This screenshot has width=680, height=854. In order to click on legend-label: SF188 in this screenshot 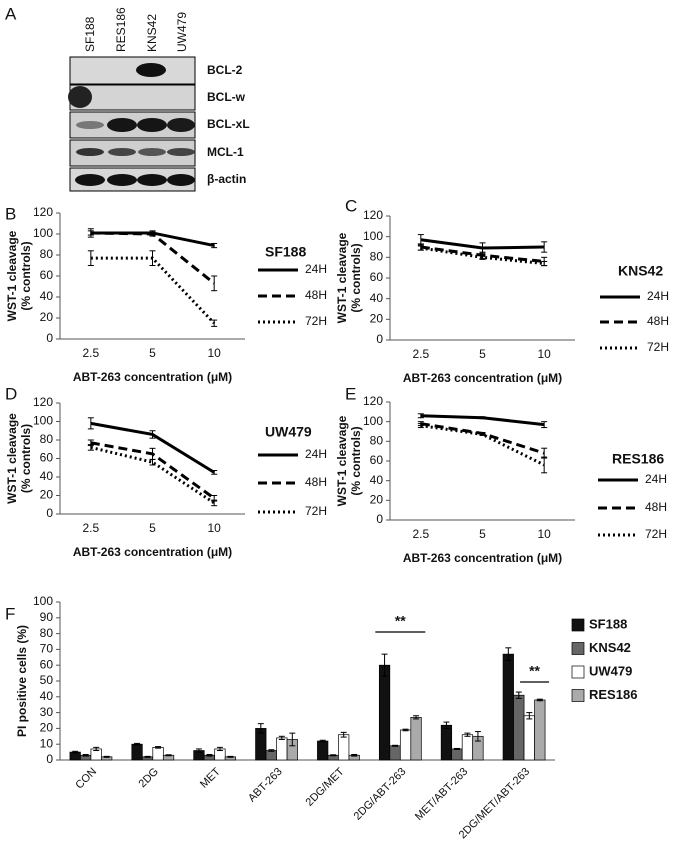, I will do `click(608, 623)`.